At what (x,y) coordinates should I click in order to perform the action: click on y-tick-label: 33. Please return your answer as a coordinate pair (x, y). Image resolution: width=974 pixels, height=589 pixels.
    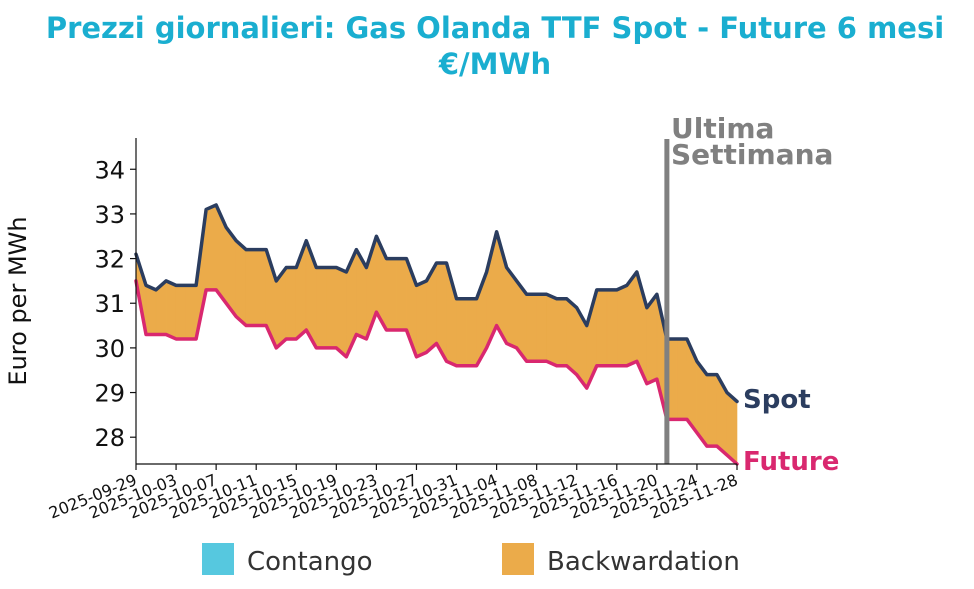
    Looking at the image, I should click on (109, 215).